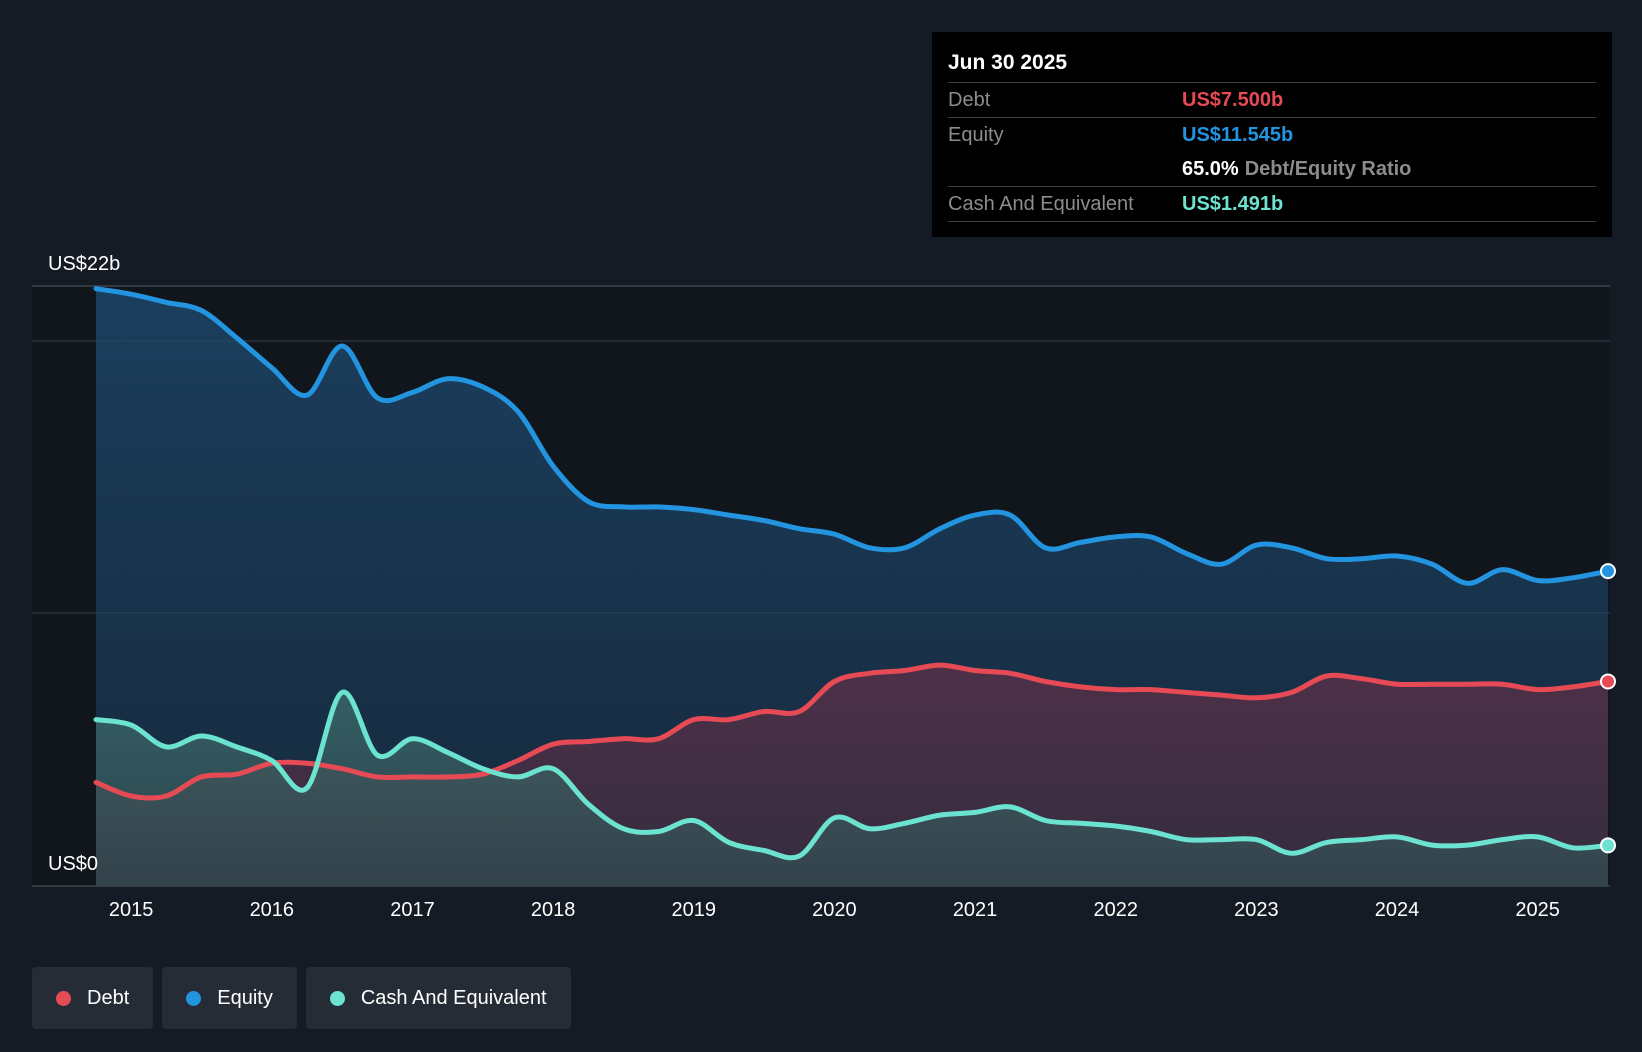 This screenshot has width=1642, height=1052. Describe the element at coordinates (245, 997) in the screenshot. I see `legend-equity-label: Equity` at that location.